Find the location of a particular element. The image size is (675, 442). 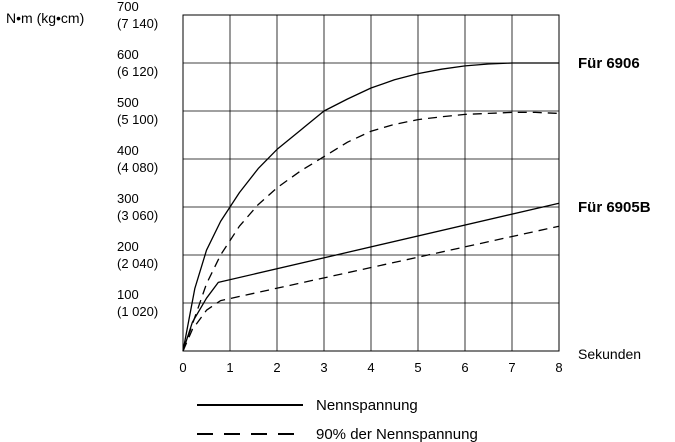

y-tick-label: 700 (7 140) is located at coordinates (137, 15).